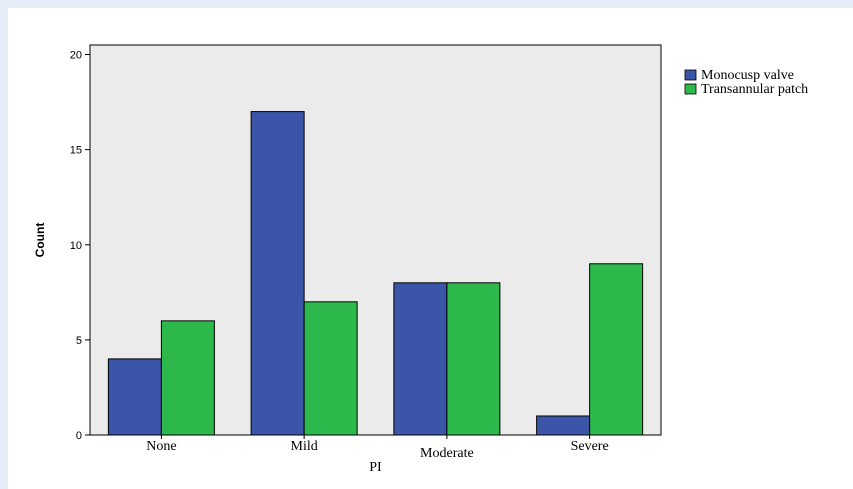 This screenshot has width=853, height=489. What do you see at coordinates (447, 453) in the screenshot?
I see `x-tick-label: Moderate` at bounding box center [447, 453].